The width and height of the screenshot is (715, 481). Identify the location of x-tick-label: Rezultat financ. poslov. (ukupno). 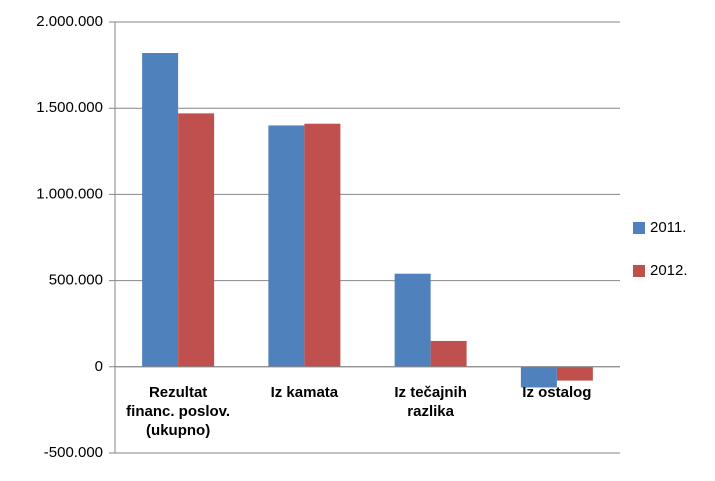
(178, 411).